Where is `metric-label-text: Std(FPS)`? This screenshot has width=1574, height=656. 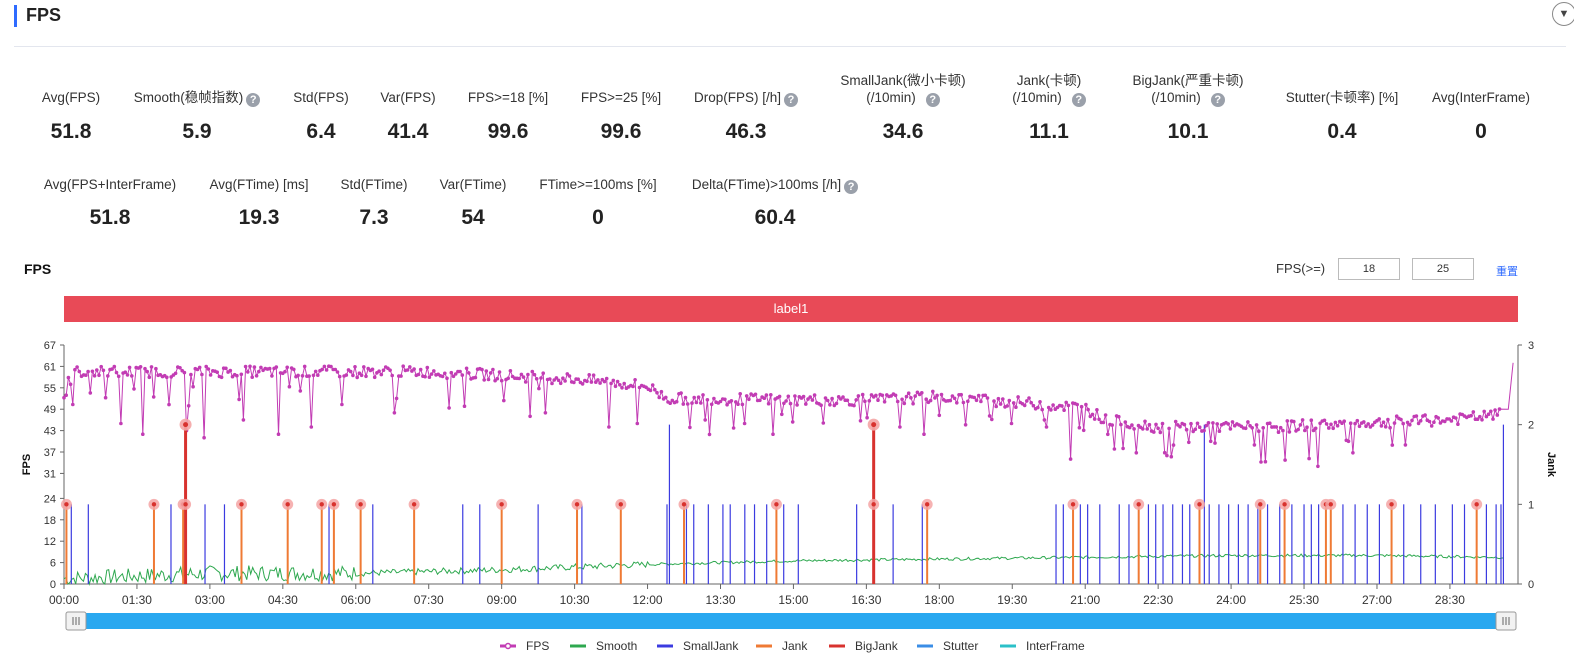 metric-label-text: Std(FPS) is located at coordinates (321, 97).